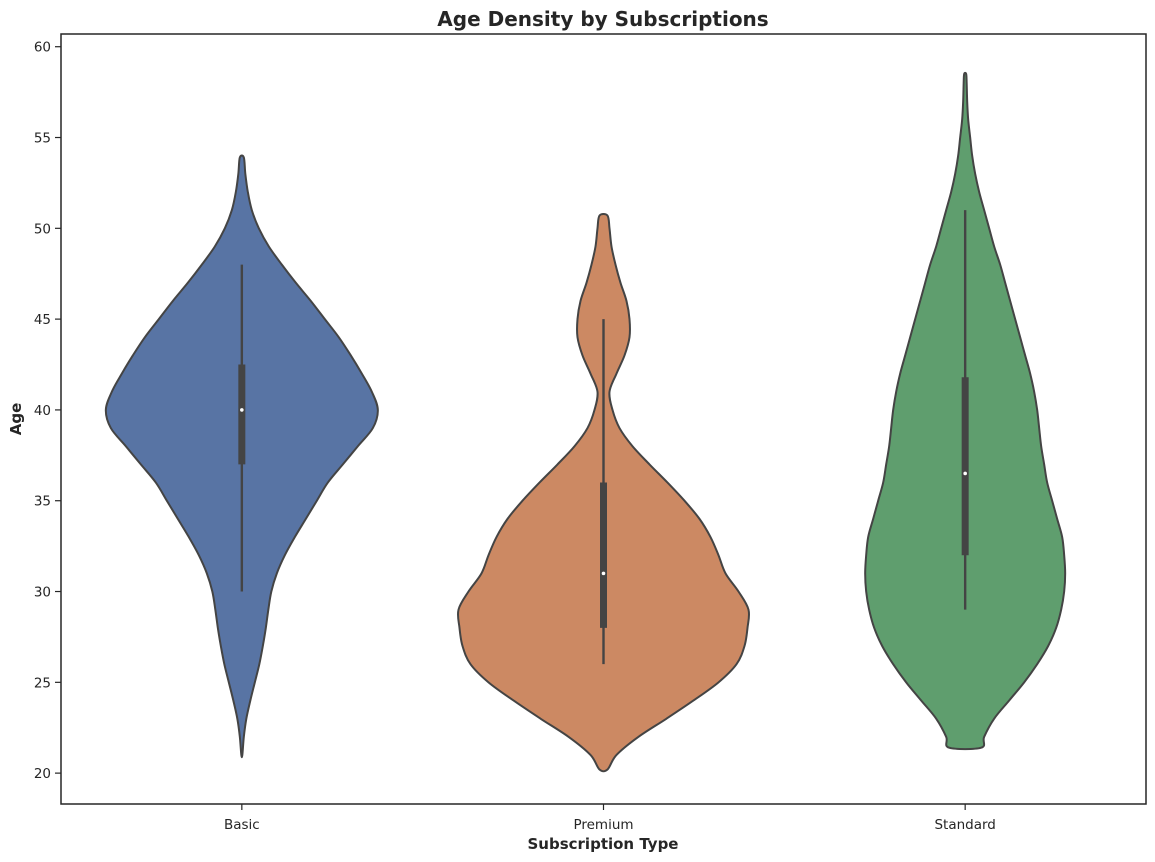  What do you see at coordinates (42, 320) in the screenshot?
I see `y-tick-label: 45` at bounding box center [42, 320].